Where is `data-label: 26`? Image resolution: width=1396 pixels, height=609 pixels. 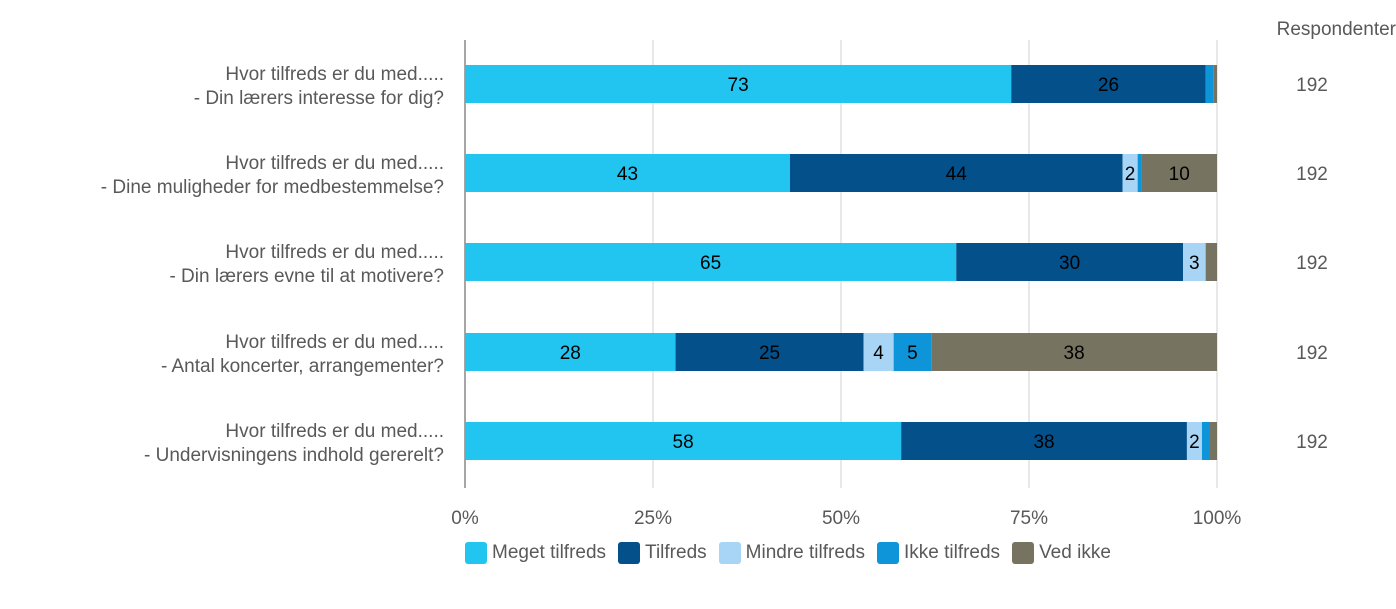 data-label: 26 is located at coordinates (1108, 85).